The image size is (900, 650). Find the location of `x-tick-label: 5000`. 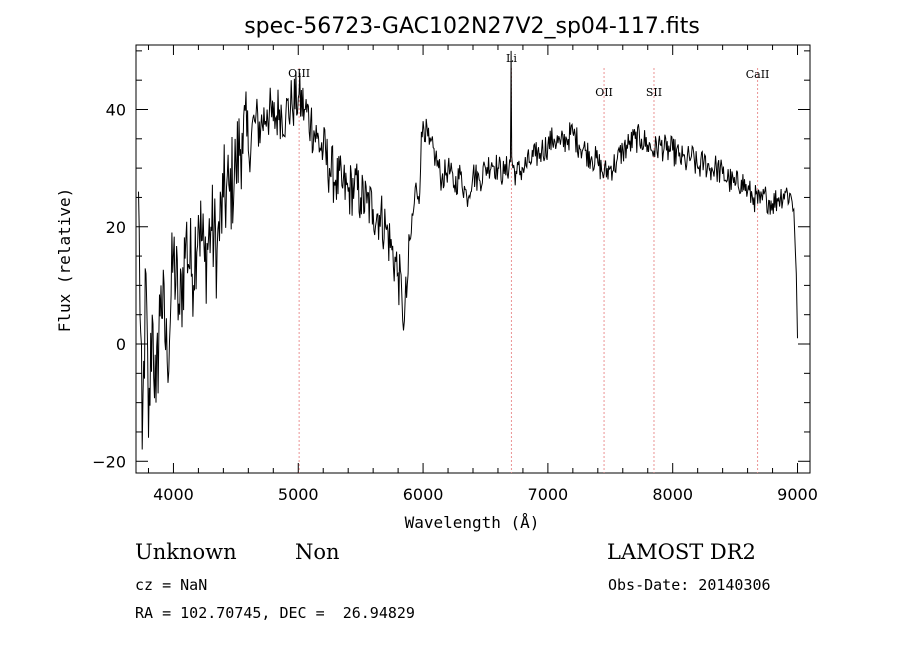

x-tick-label: 5000 is located at coordinates (298, 494).